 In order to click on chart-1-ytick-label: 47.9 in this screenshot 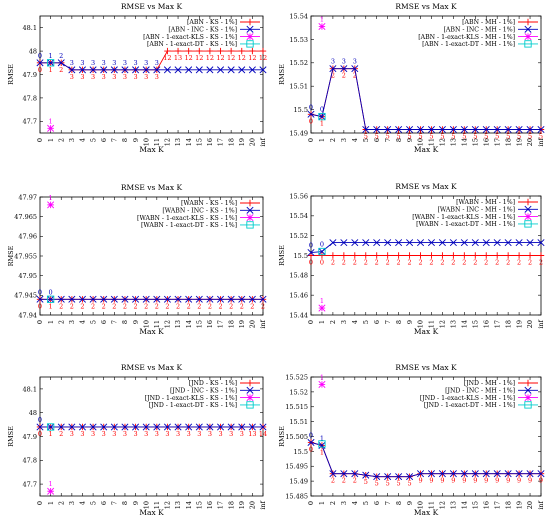, I will do `click(30, 75)`.